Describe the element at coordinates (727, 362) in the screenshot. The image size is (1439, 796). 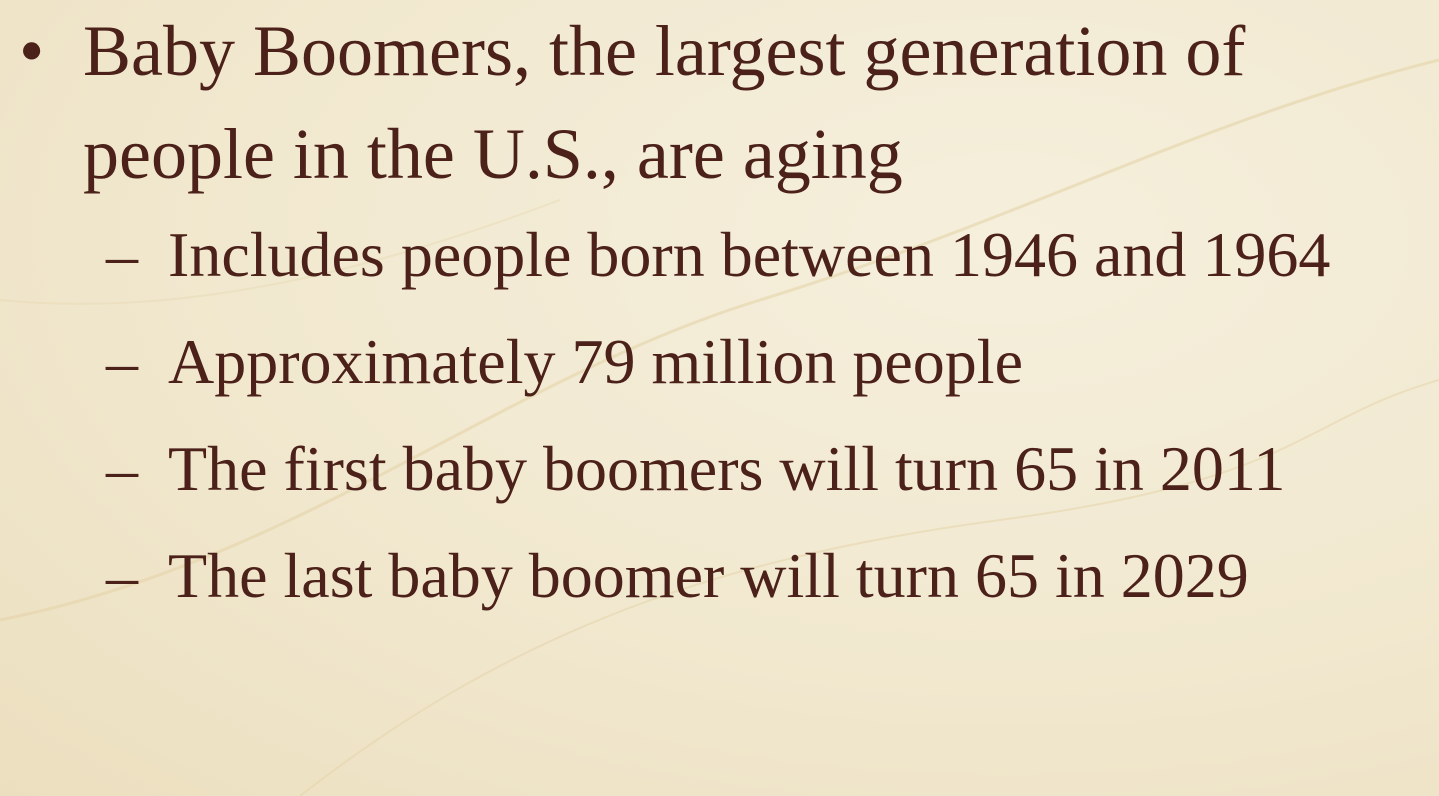
I see `sub-bullet: Approximately 79 million people` at that location.